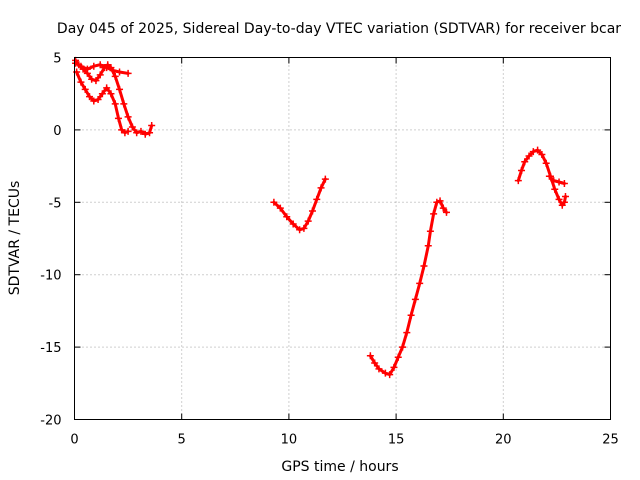 This screenshot has width=640, height=480. Describe the element at coordinates (50, 348) in the screenshot. I see `y-tick-label: -15` at that location.